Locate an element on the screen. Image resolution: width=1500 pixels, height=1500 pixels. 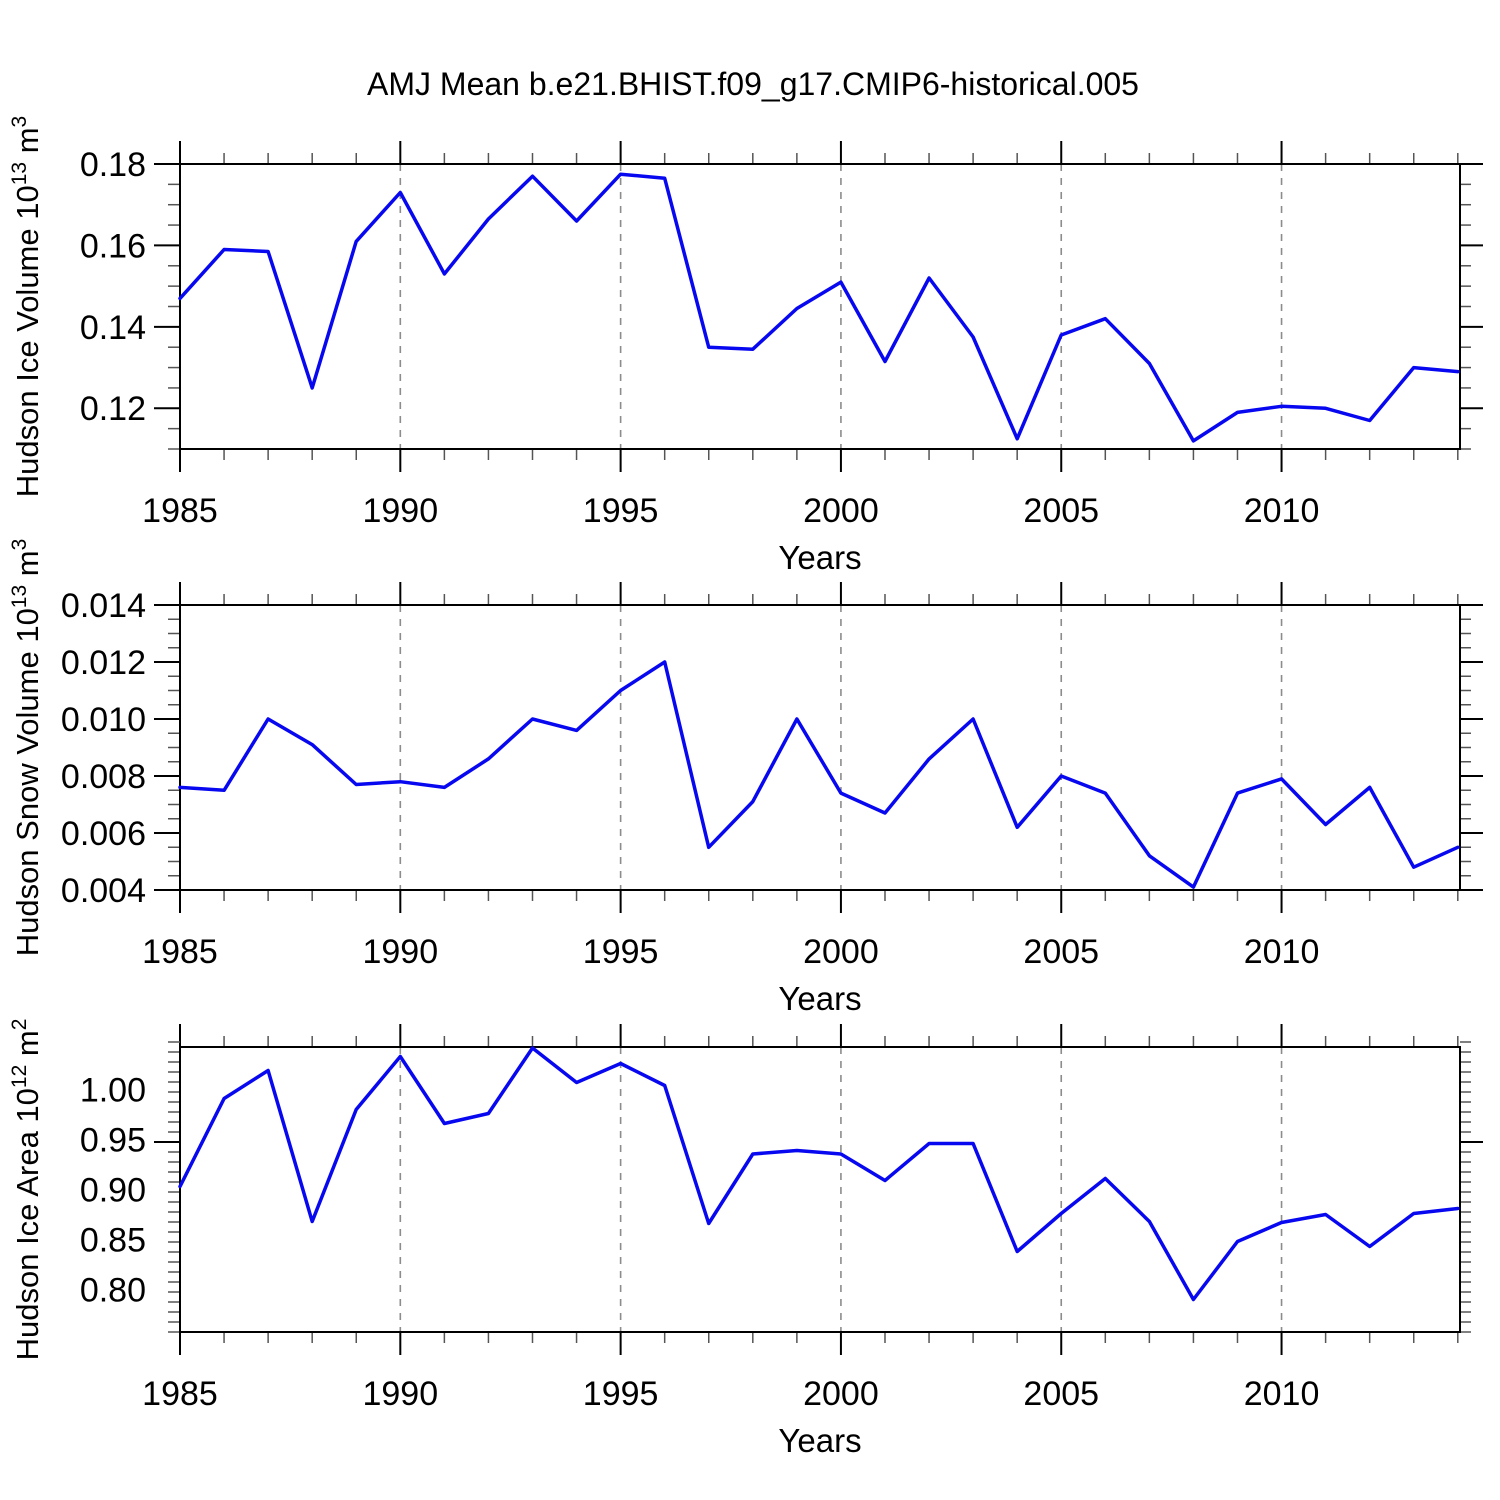
y-tick-label: 0.010 is located at coordinates (103, 720).